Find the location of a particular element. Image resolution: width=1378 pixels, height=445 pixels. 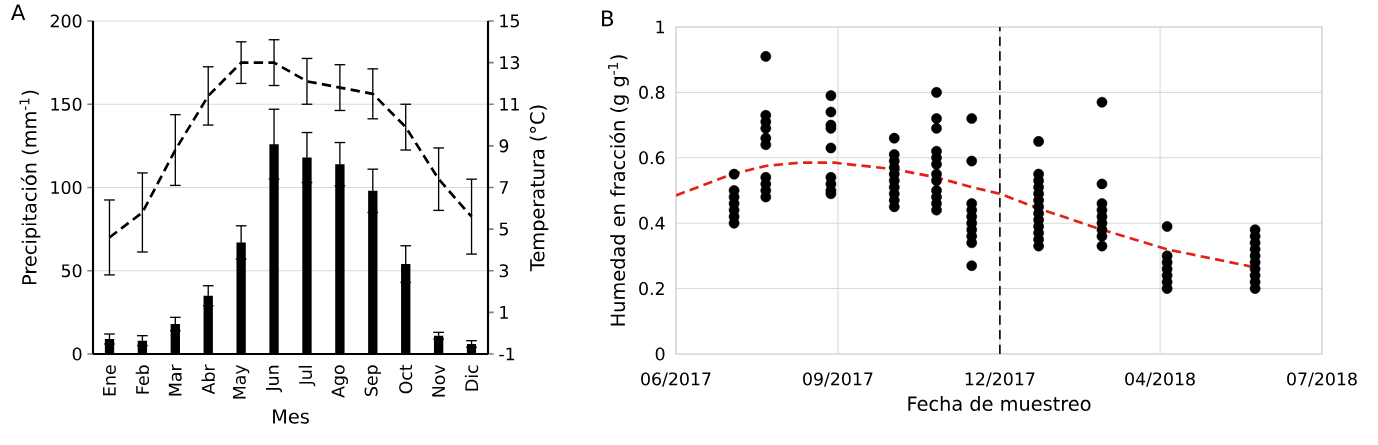

y-tick-label: 1 is located at coordinates (660, 27).